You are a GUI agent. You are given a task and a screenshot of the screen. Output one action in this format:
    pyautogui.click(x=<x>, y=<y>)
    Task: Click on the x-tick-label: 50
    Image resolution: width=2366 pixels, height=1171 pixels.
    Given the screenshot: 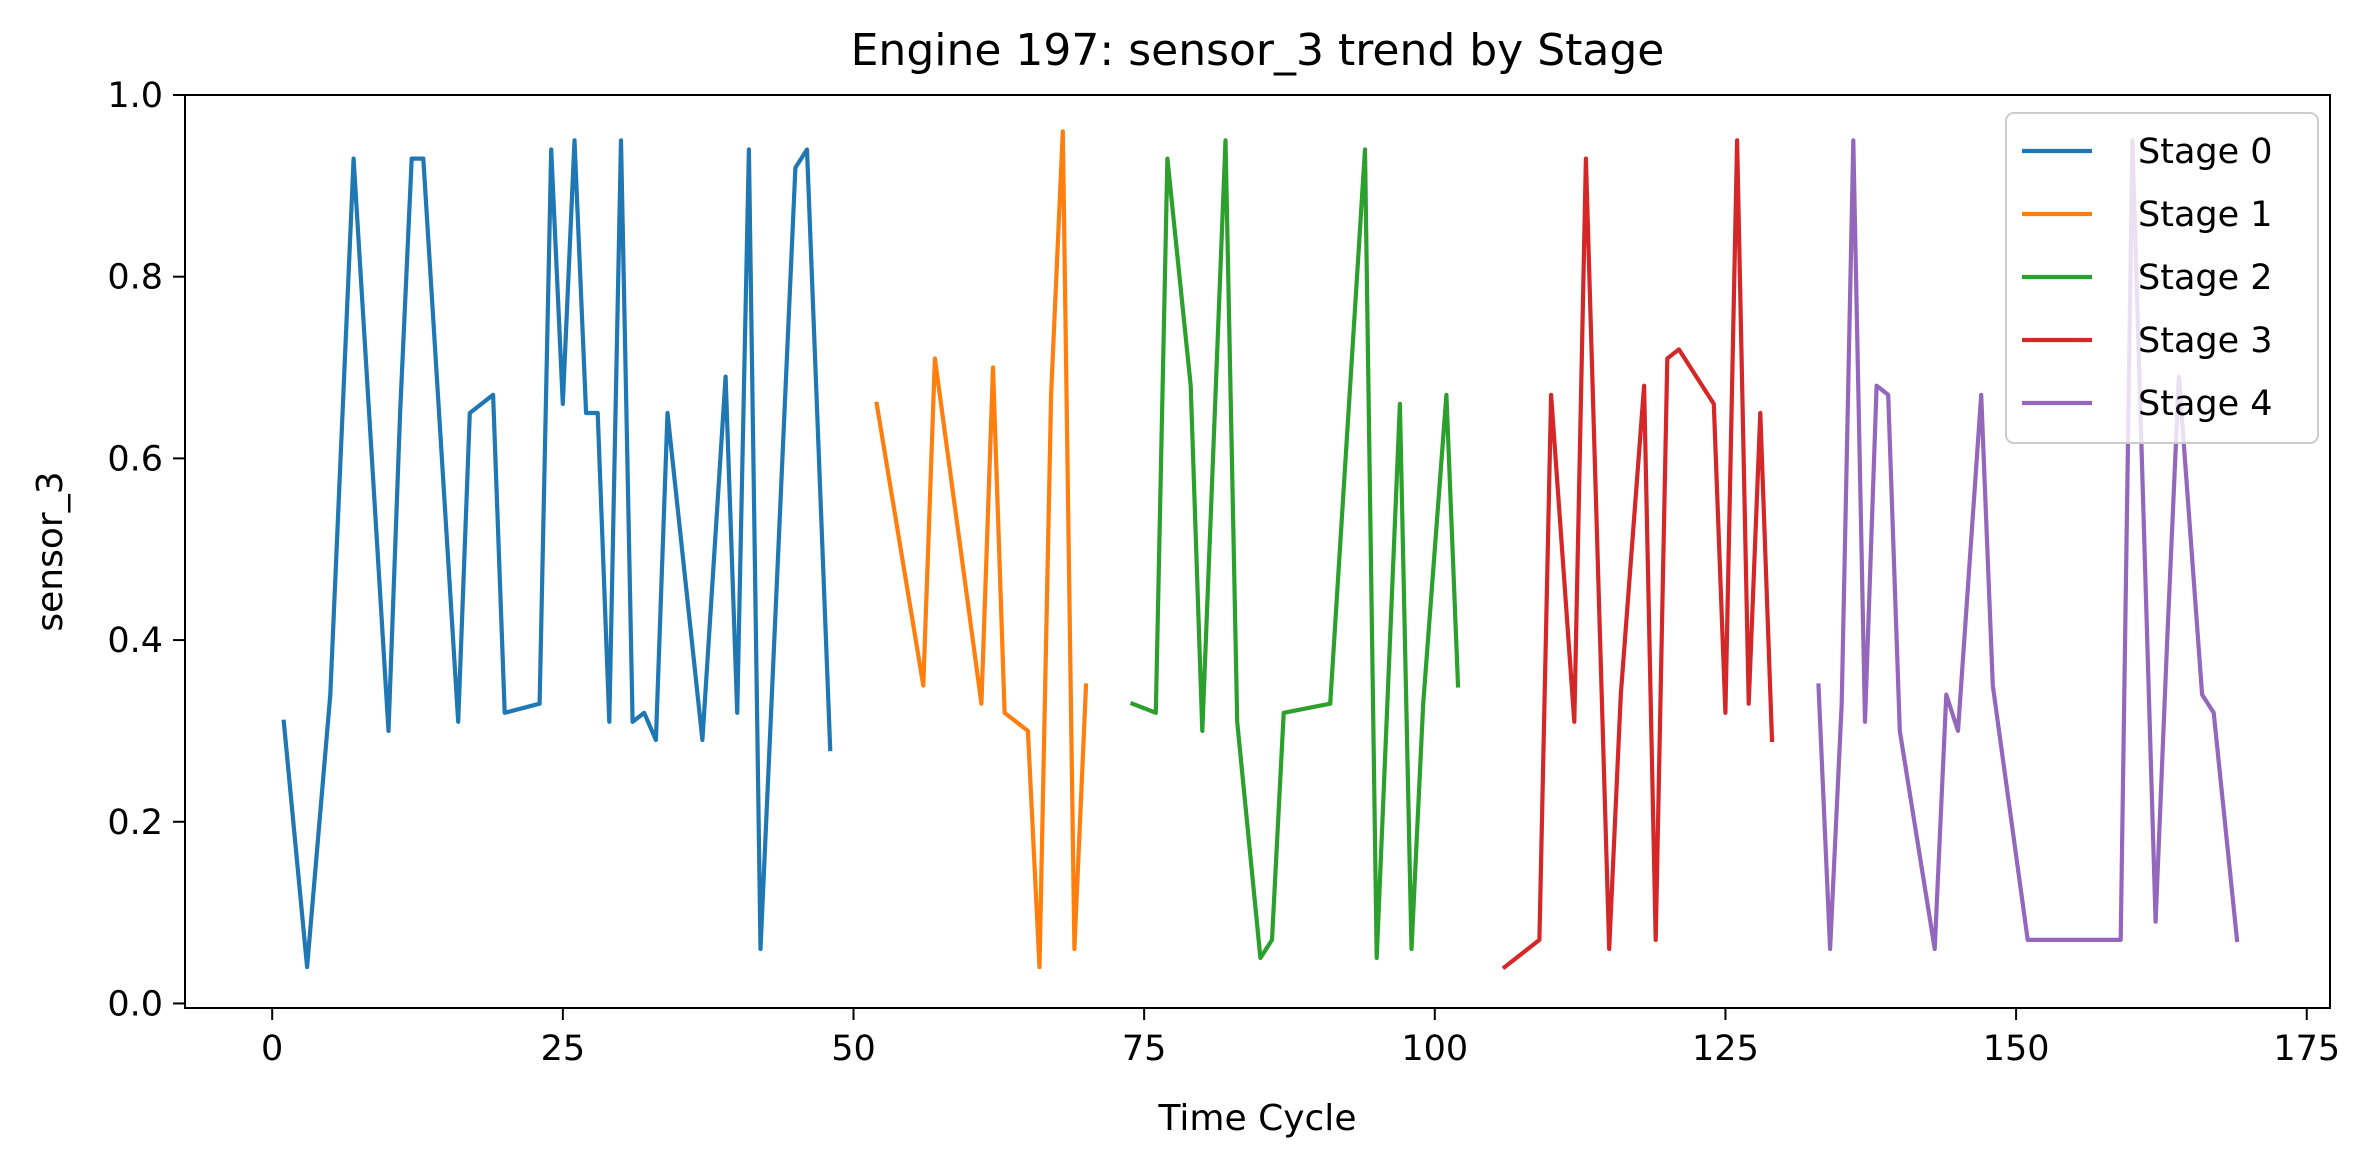 What is the action you would take?
    pyautogui.click(x=853, y=1049)
    